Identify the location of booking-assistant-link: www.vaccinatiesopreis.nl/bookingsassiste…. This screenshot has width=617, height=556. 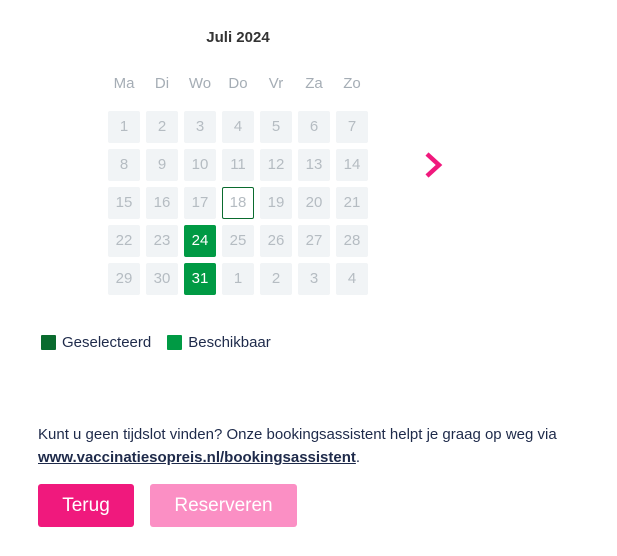
(197, 457).